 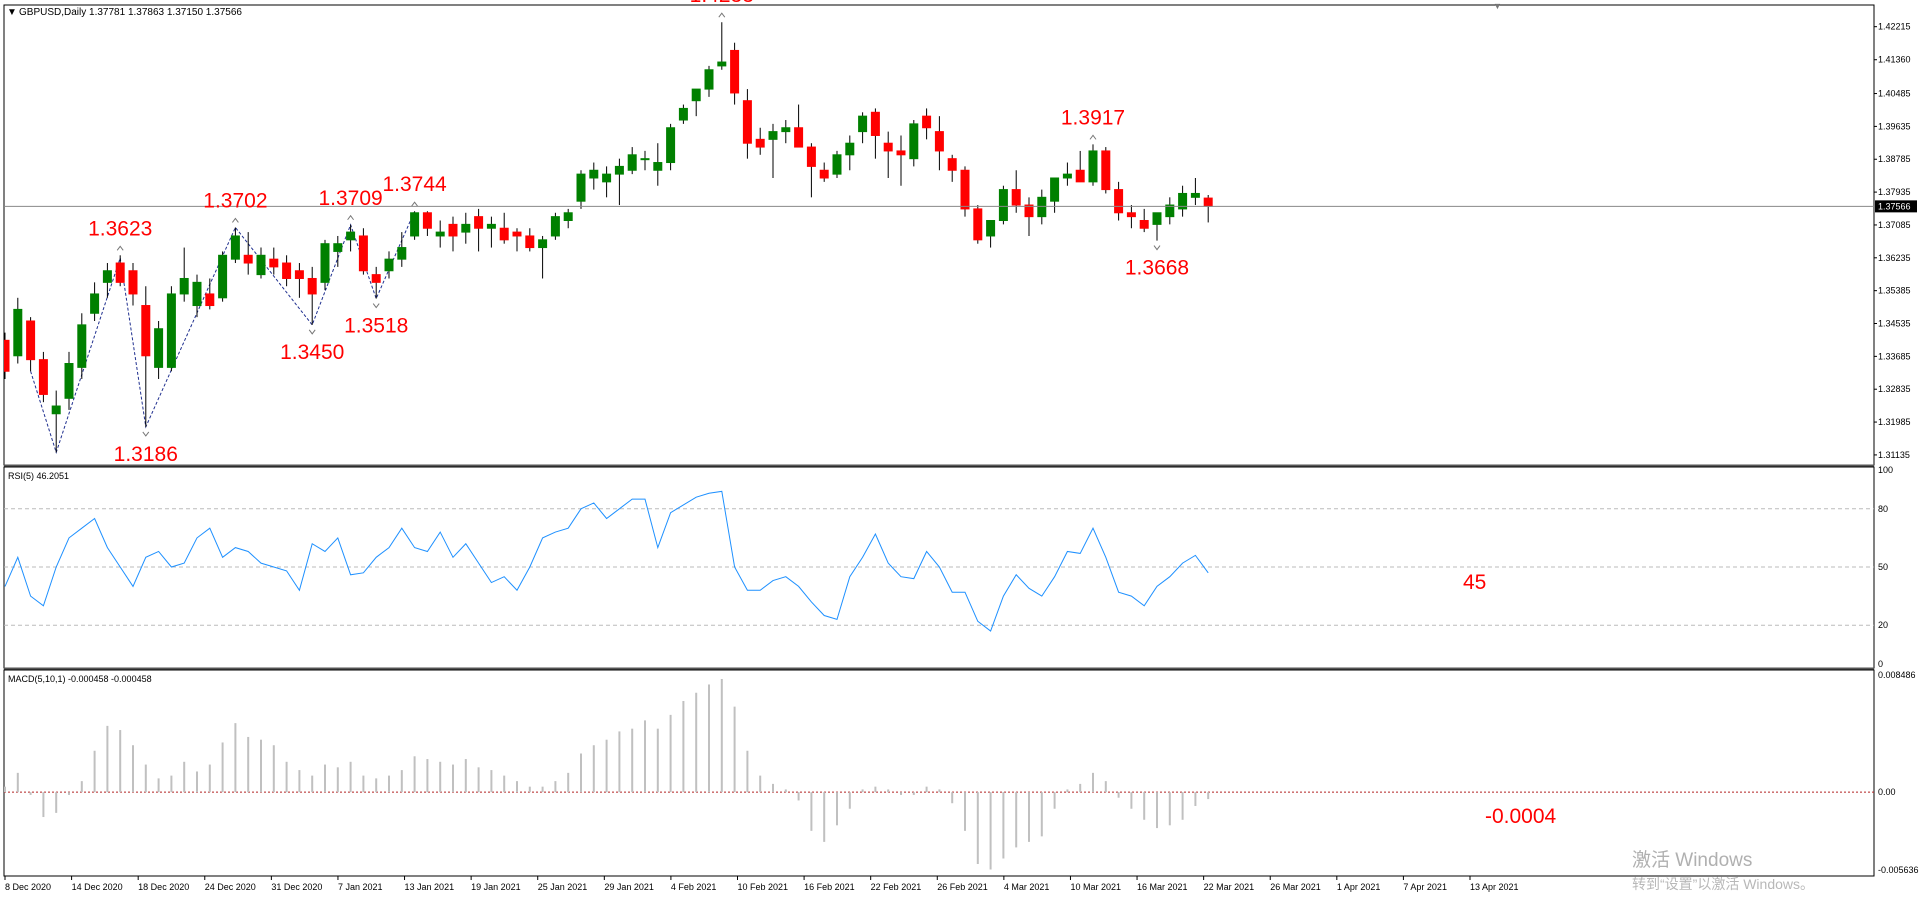 I want to click on date-tick-label: 25 Jan 2021, so click(x=563, y=887).